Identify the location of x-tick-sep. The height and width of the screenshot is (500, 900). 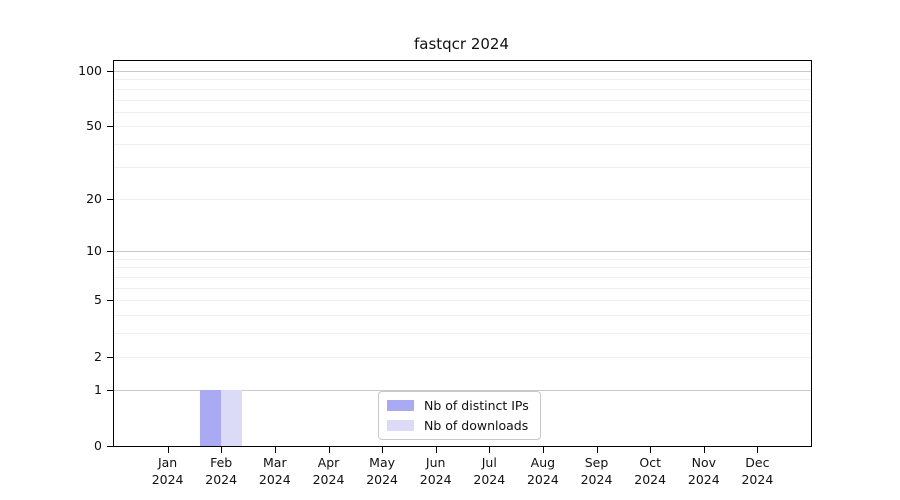
(597, 450).